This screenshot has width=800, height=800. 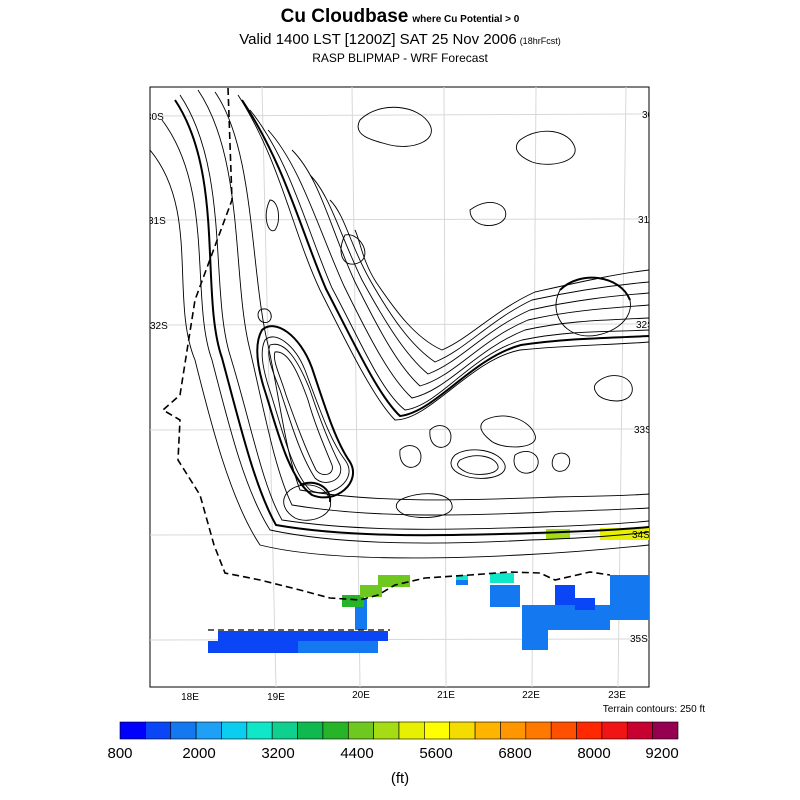 I want to click on map-title-condition: where Cu Potential > 0, so click(x=466, y=19).